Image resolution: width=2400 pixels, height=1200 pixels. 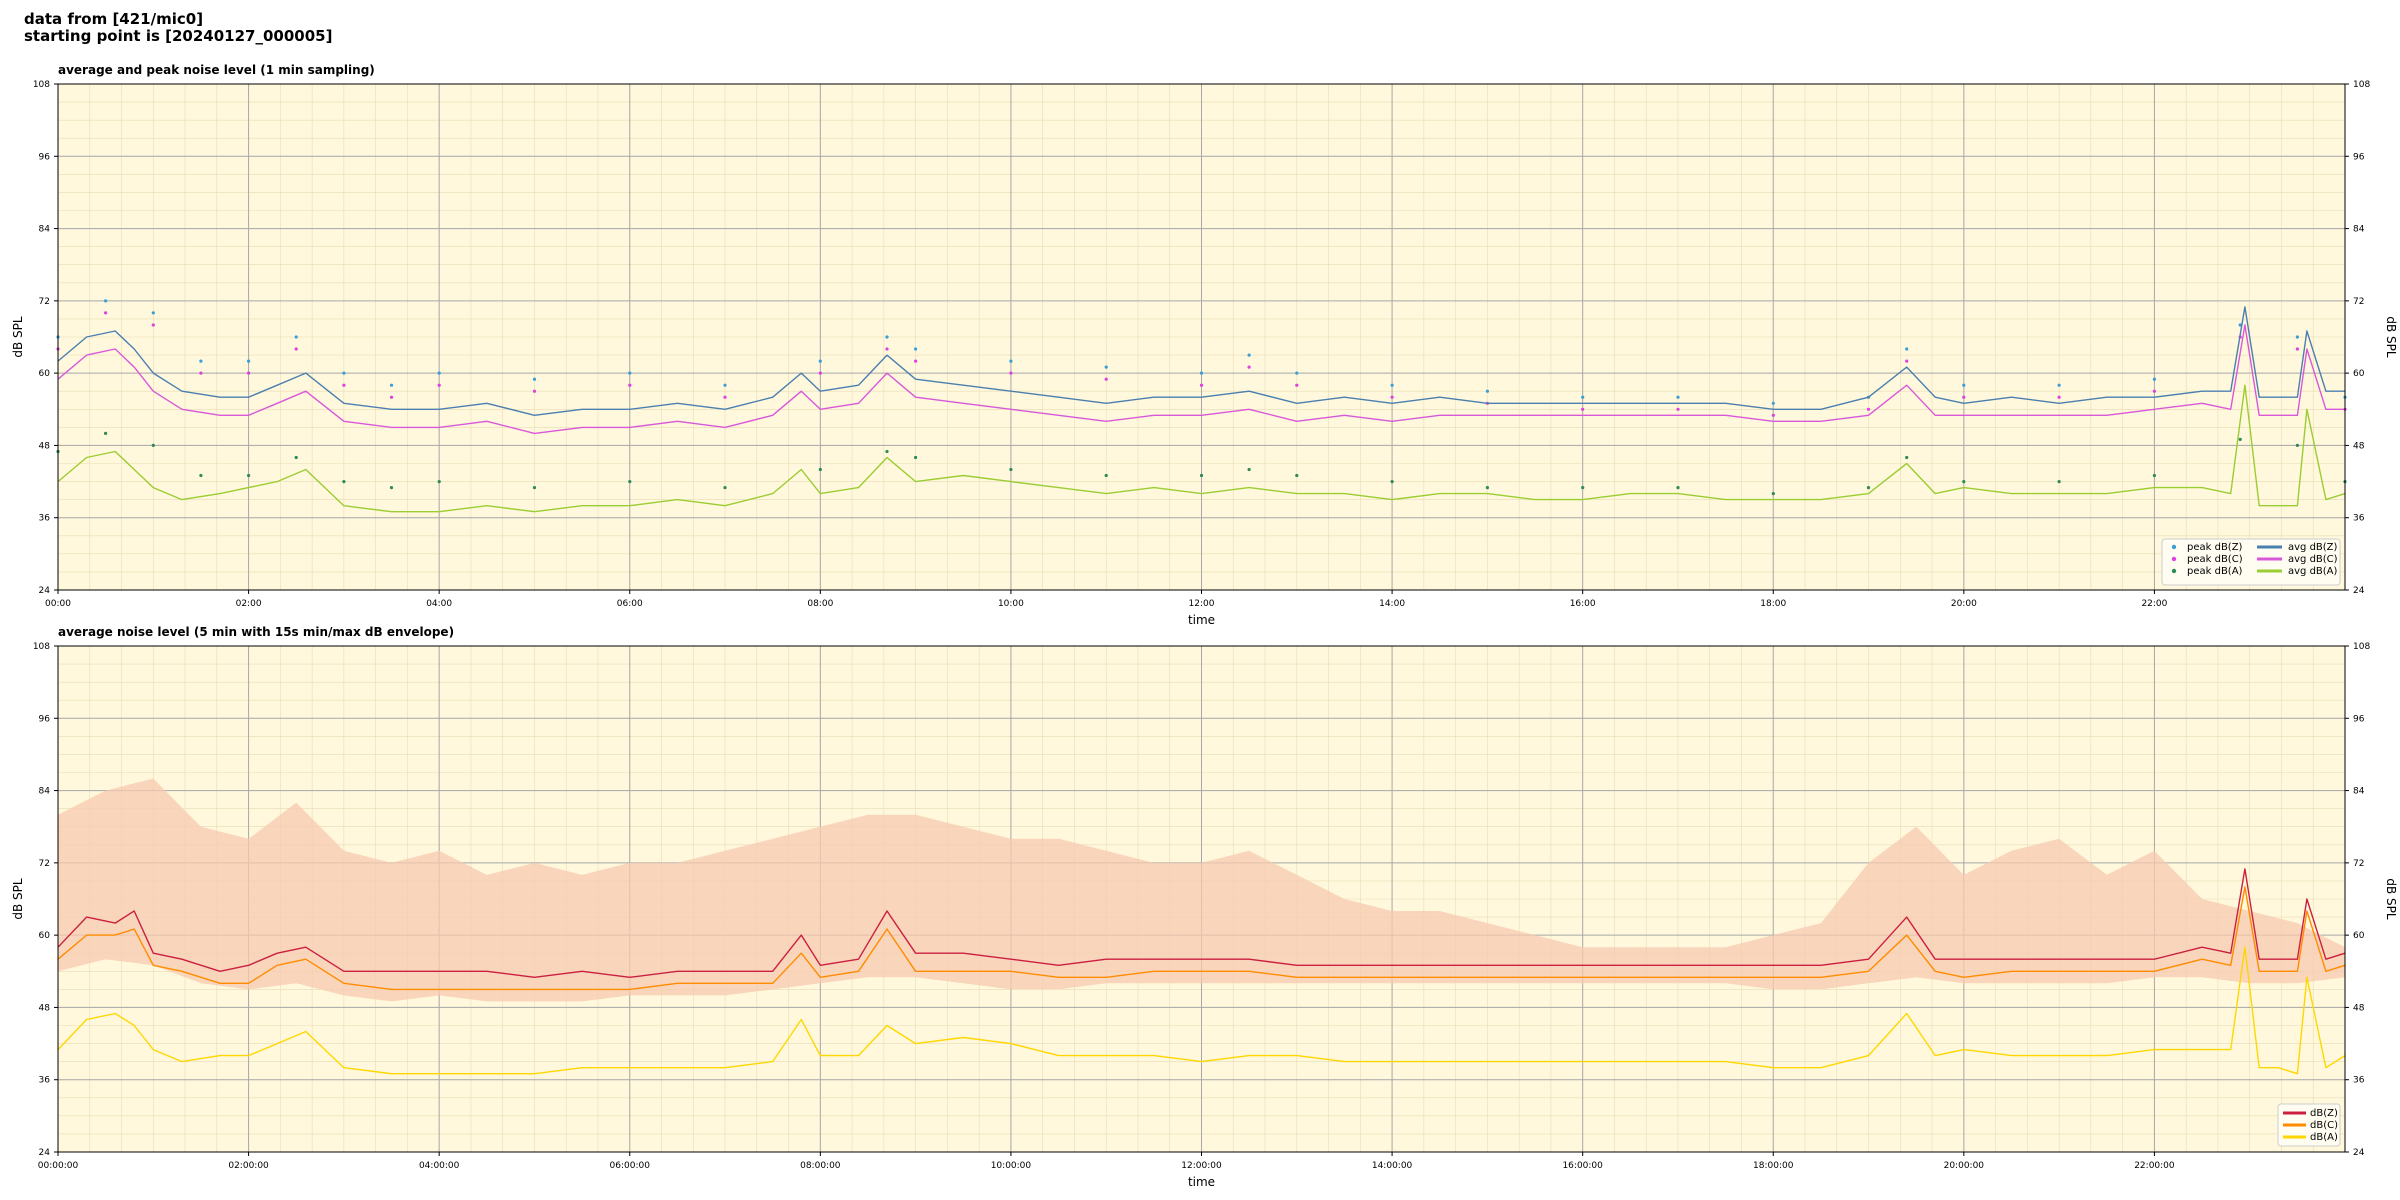 I want to click on ytick-label-left: 72, so click(x=44, y=302).